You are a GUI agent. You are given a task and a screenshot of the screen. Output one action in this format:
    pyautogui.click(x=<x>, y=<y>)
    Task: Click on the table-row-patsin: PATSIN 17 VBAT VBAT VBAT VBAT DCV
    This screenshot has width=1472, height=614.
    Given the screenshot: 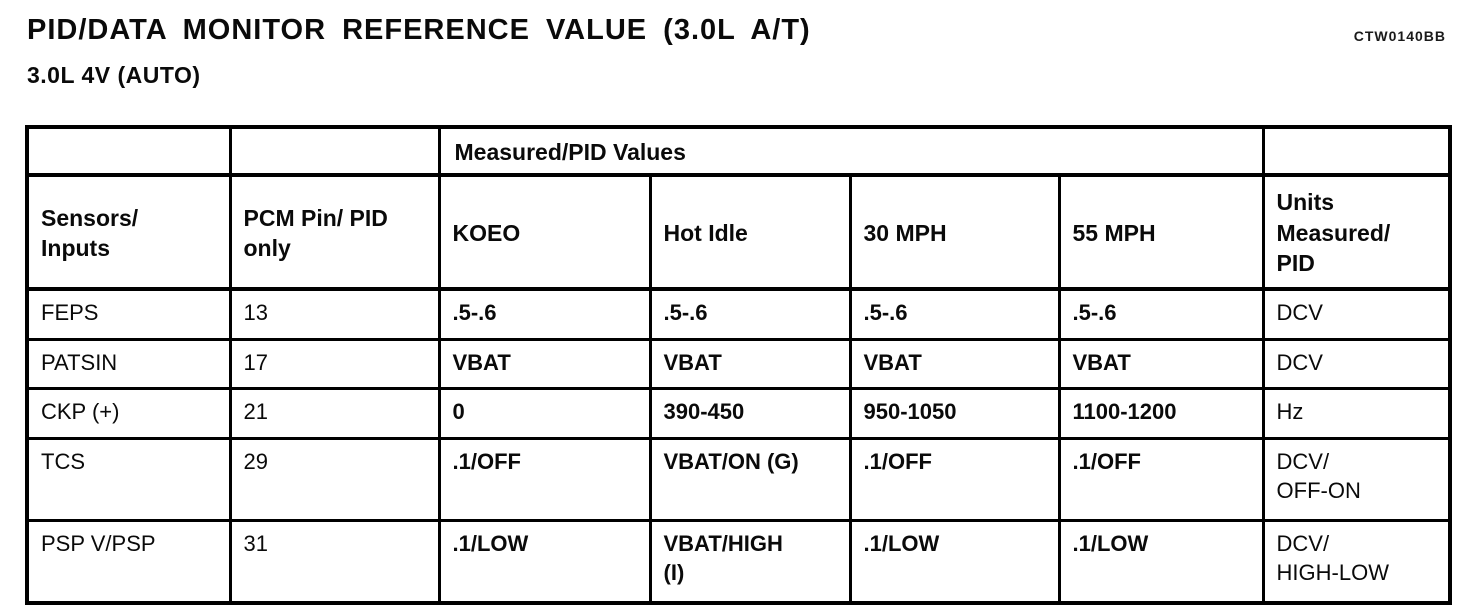 What is the action you would take?
    pyautogui.click(x=738, y=363)
    